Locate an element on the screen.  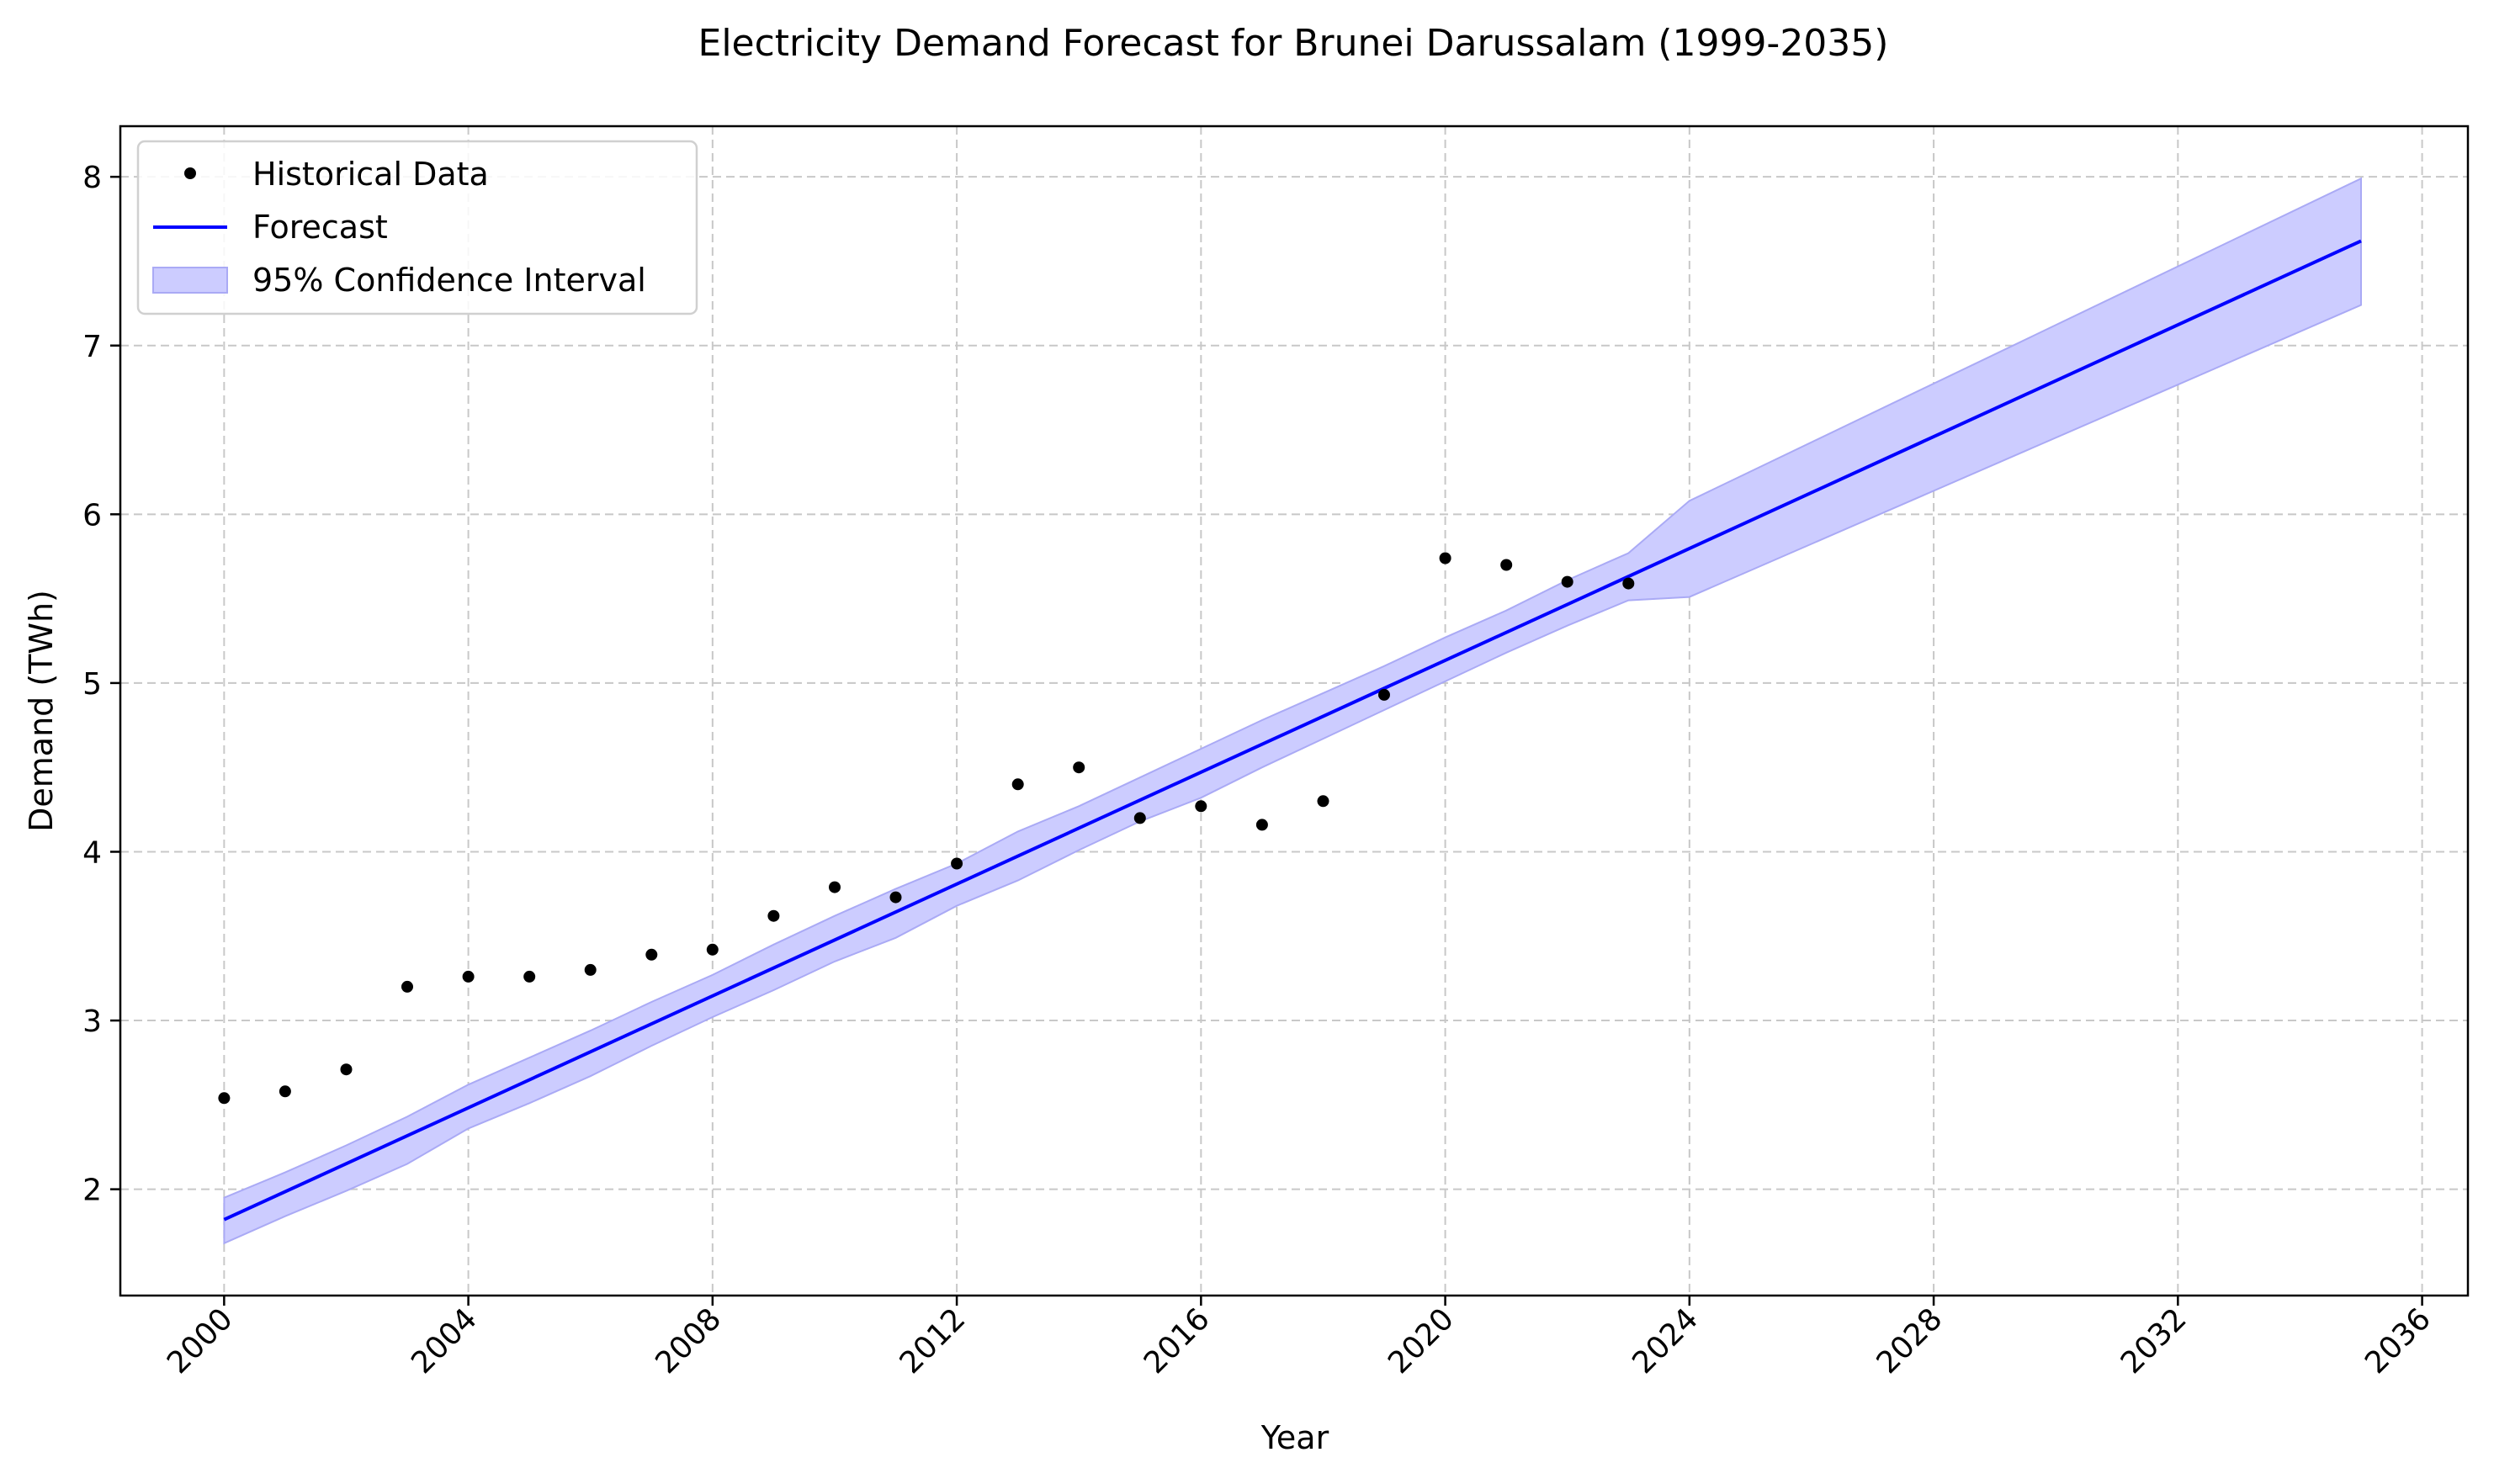
y-tick-label: 4 is located at coordinates (92, 852).